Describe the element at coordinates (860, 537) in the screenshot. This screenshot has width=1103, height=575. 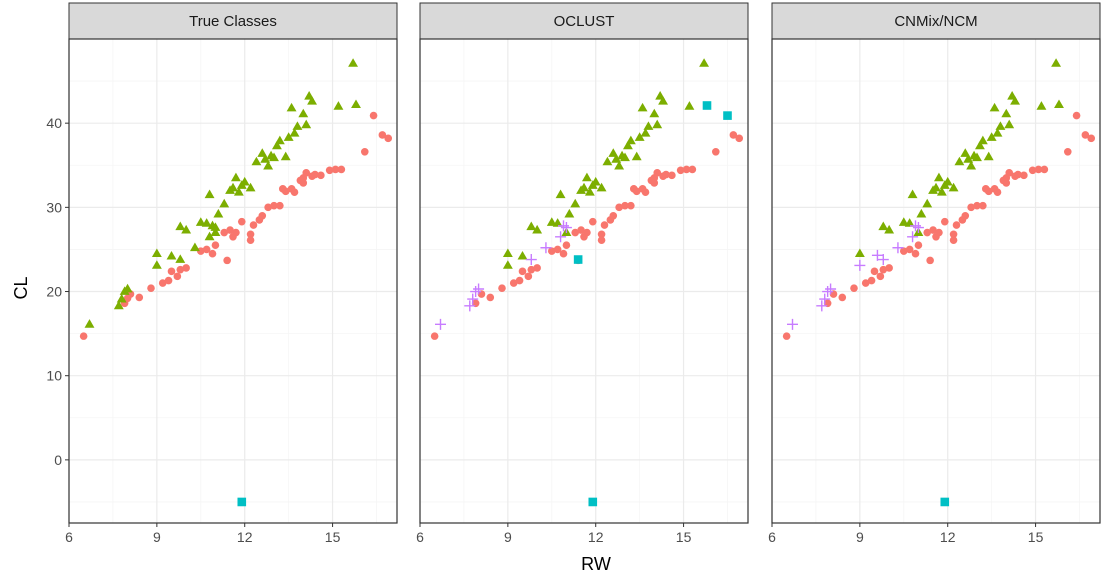
I see `x-tick-label: 9` at that location.